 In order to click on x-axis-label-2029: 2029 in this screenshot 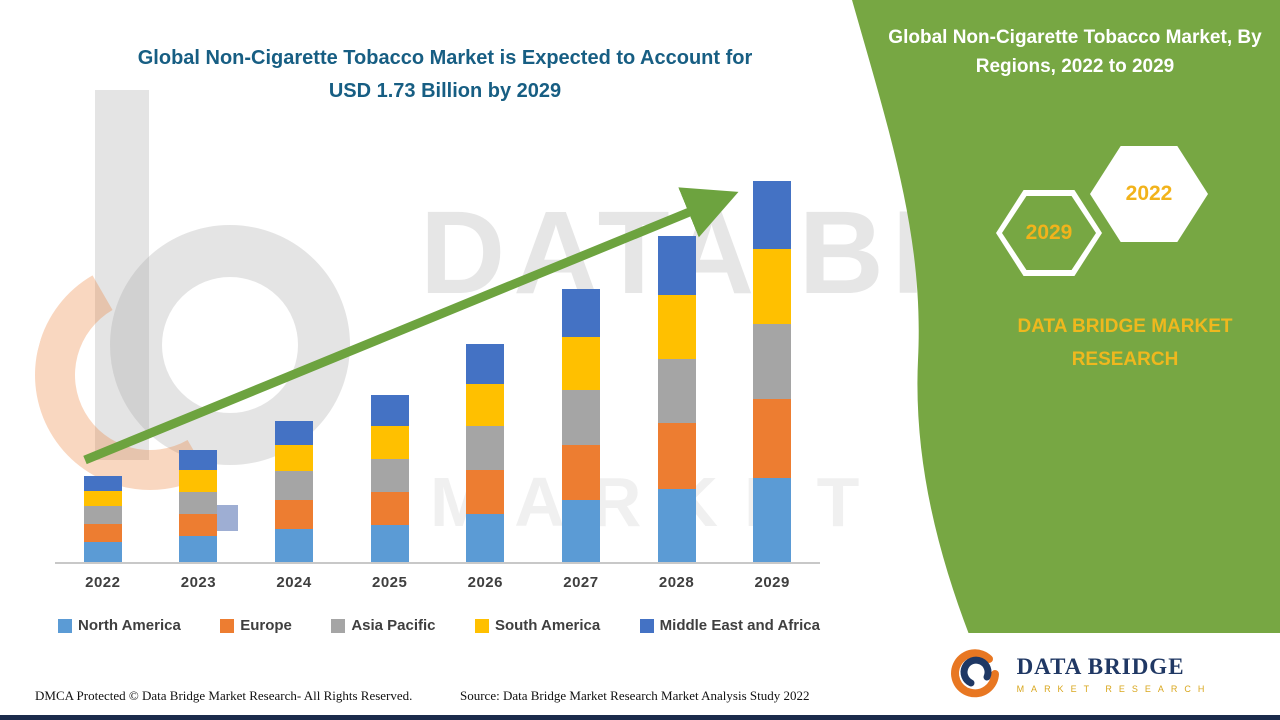, I will do `click(772, 582)`.